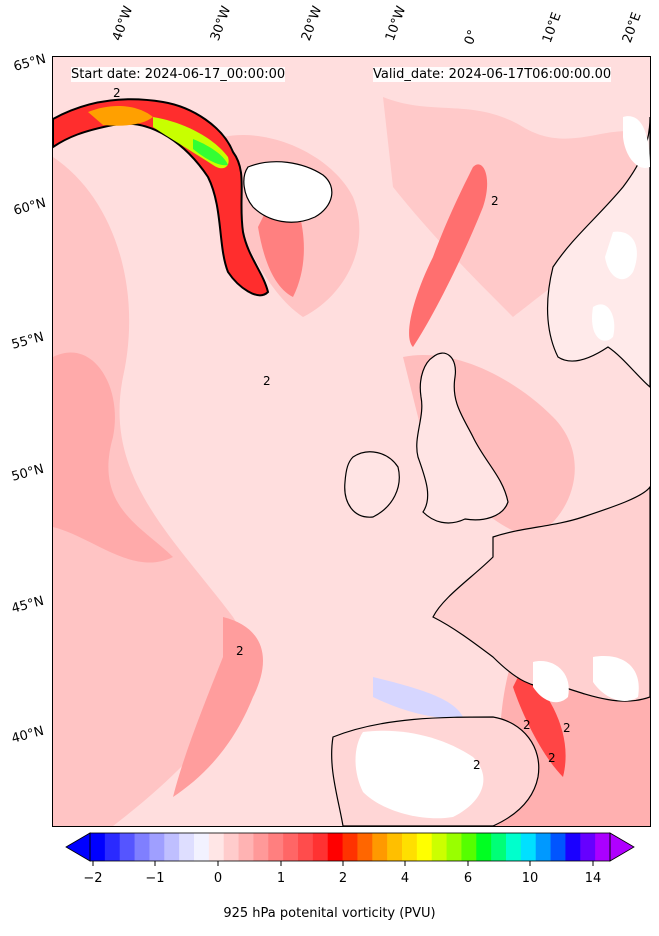  Describe the element at coordinates (495, 201) in the screenshot. I see `contour-label-2: 2` at that location.